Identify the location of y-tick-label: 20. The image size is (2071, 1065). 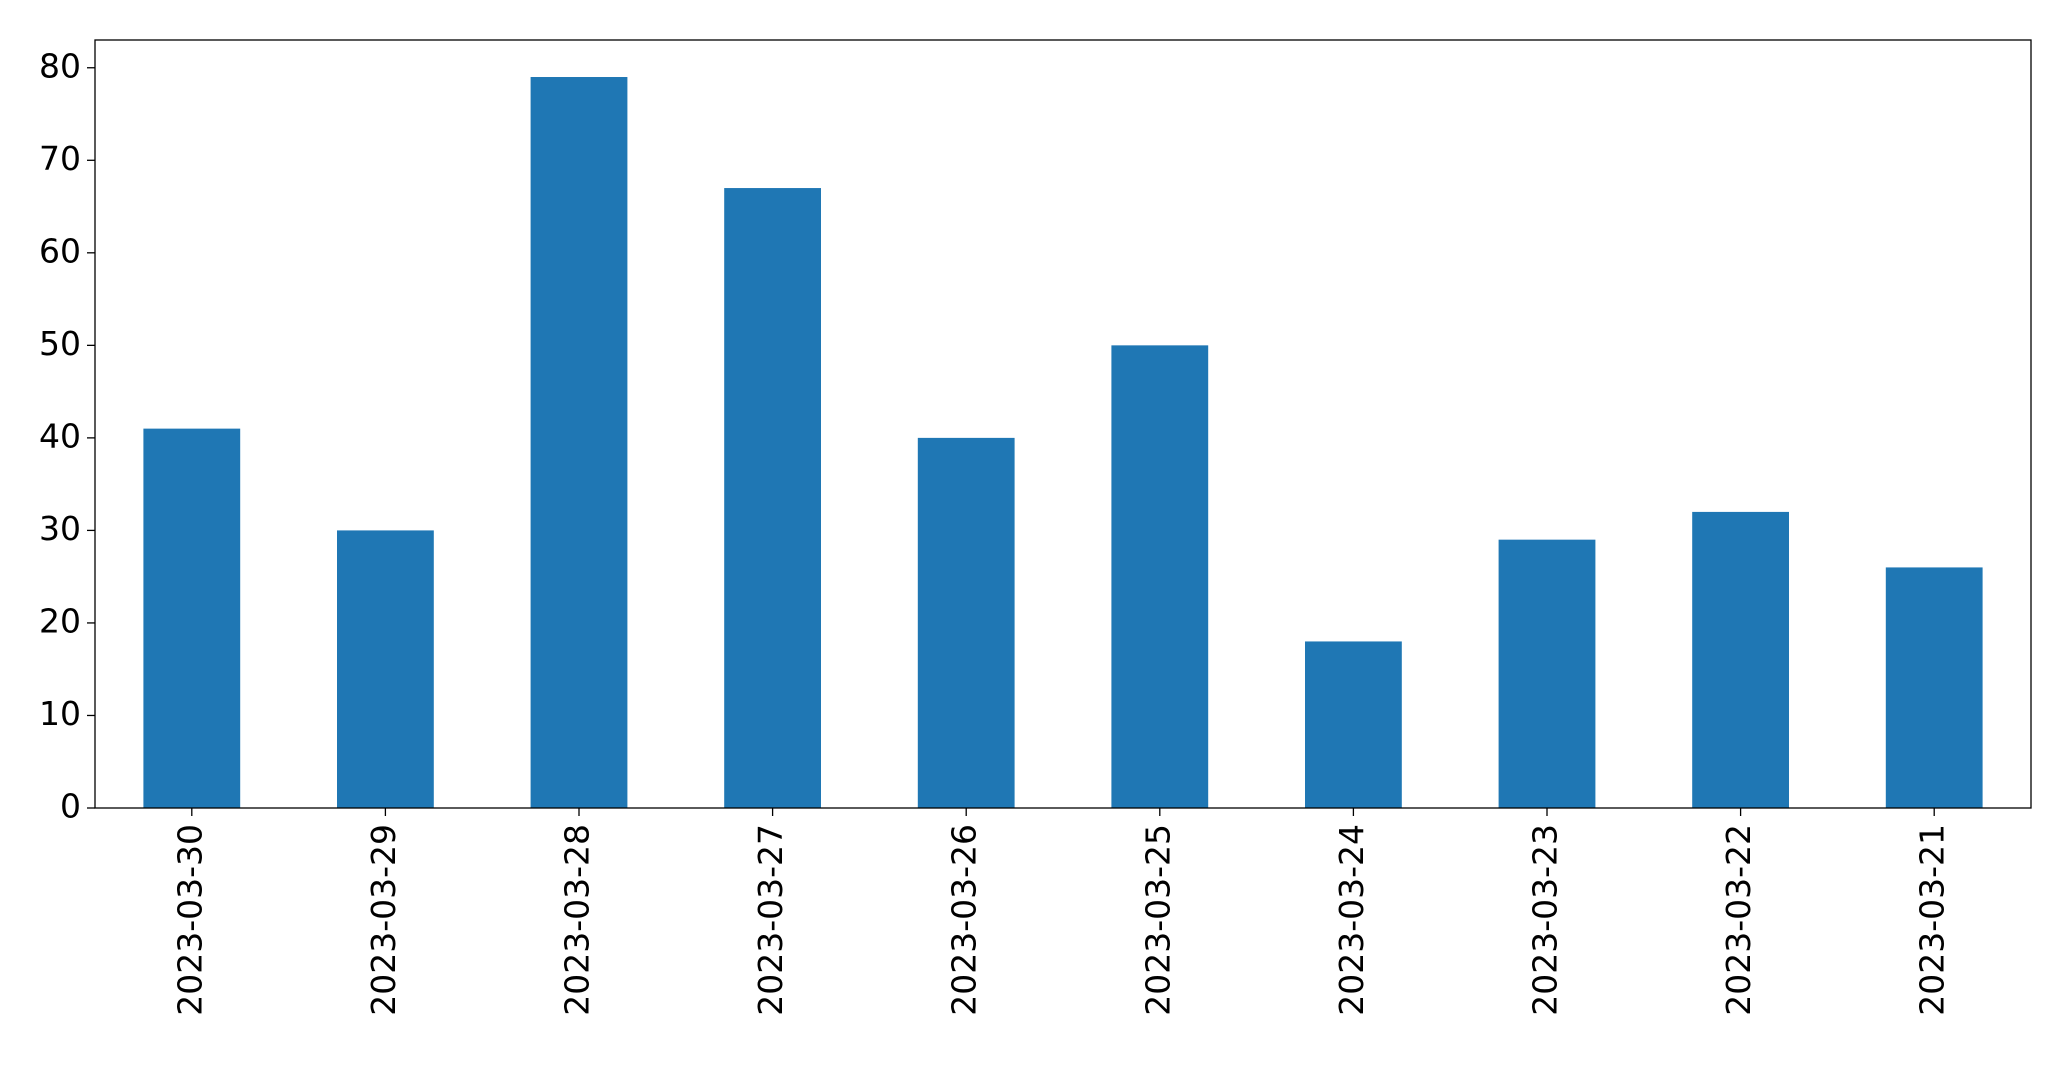
(60, 620).